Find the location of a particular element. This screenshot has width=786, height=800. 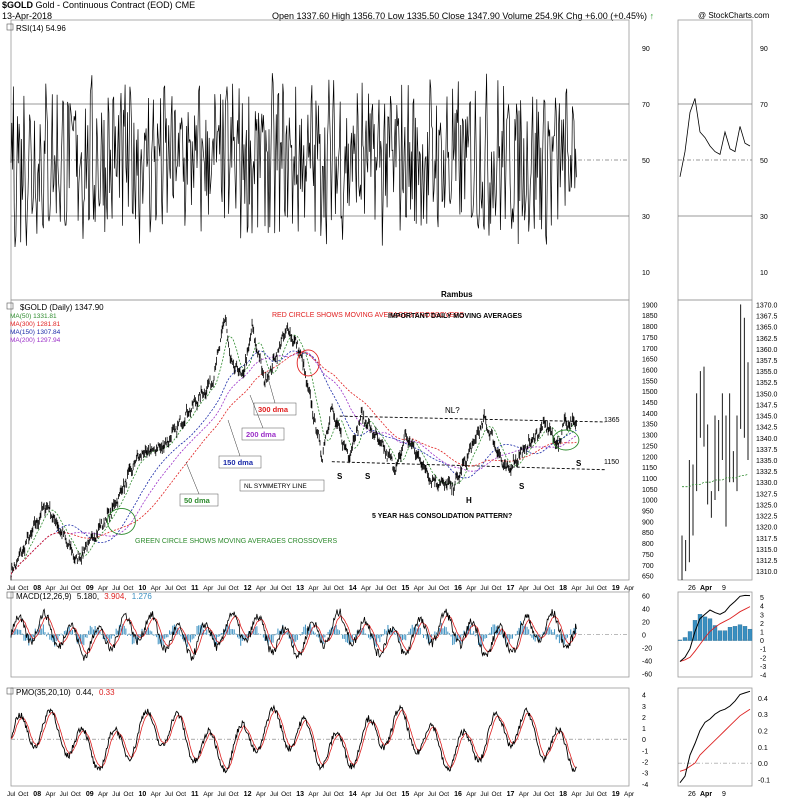

x-year-label: 12 is located at coordinates (248, 588).